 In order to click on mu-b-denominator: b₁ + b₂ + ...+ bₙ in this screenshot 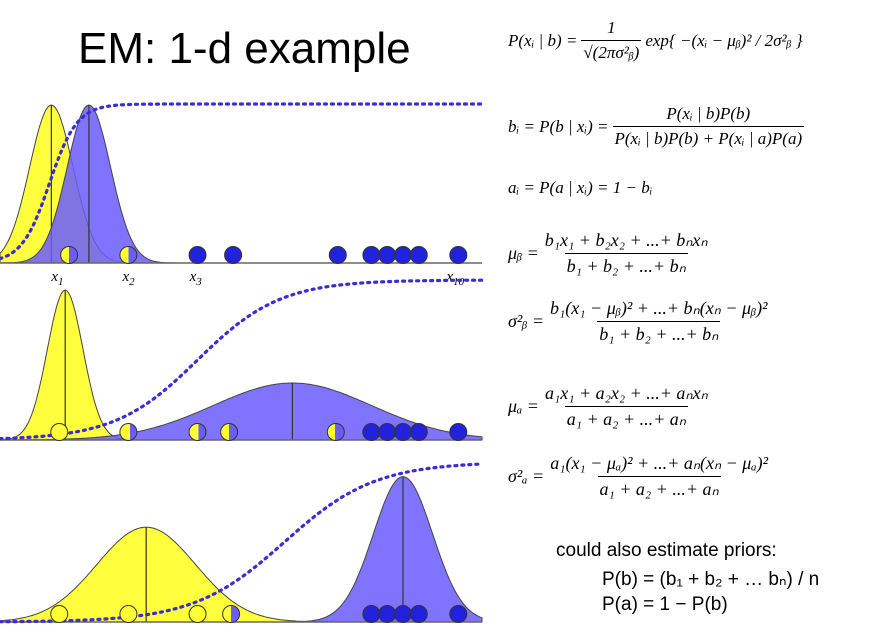, I will do `click(626, 265)`.